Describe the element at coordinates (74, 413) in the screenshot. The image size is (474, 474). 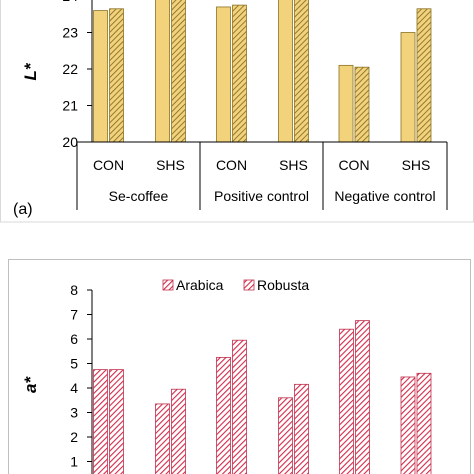
I see `y-tick-label: 3` at that location.